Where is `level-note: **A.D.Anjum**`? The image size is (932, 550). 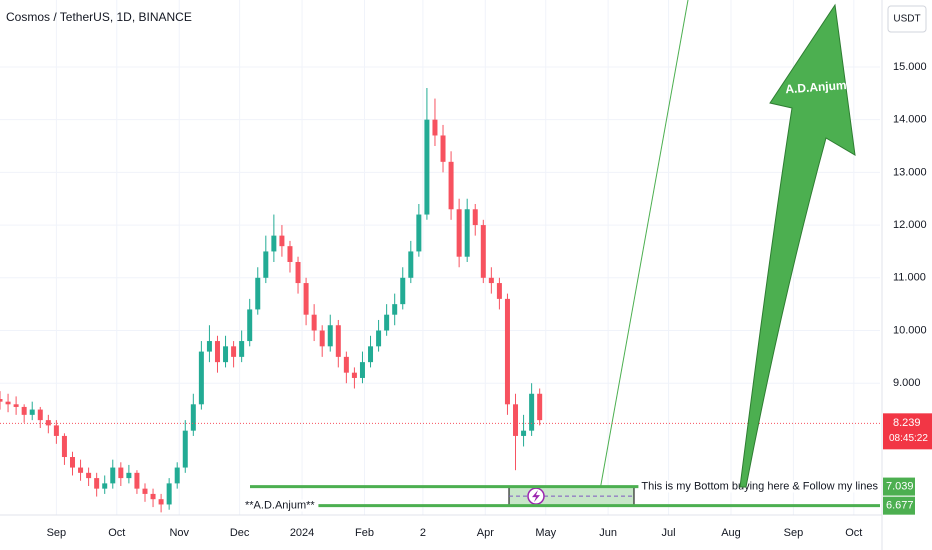
level-note: **A.D.Anjum** is located at coordinates (280, 506).